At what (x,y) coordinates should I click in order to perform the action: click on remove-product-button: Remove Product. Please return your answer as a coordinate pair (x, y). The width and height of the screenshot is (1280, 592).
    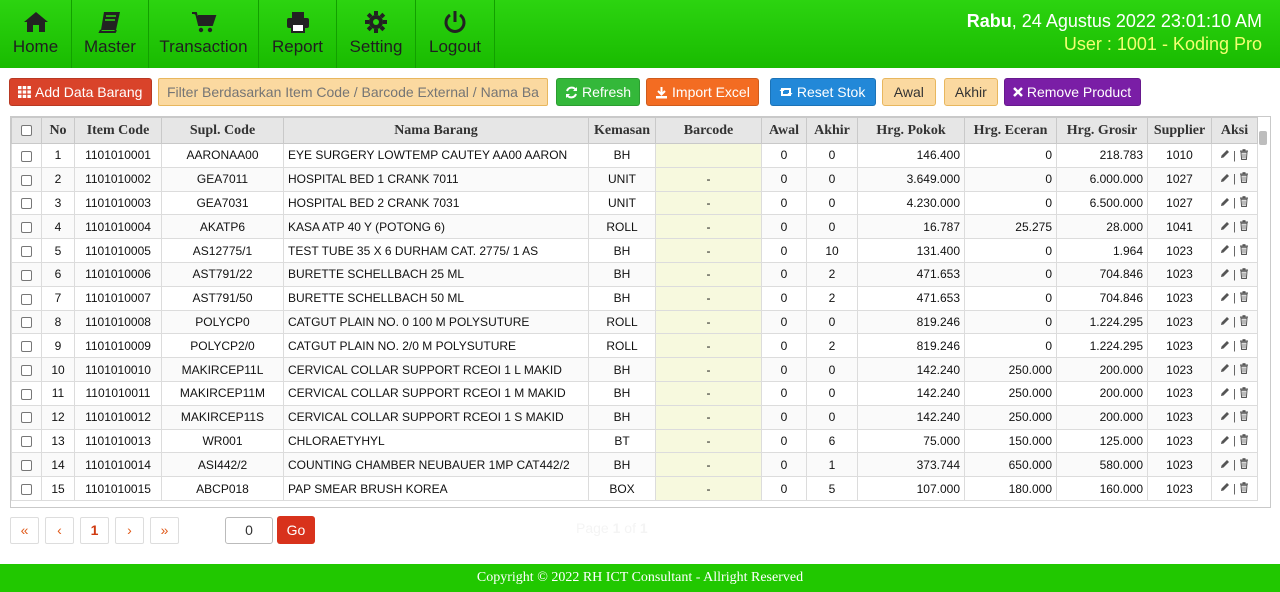
    Looking at the image, I should click on (1072, 92).